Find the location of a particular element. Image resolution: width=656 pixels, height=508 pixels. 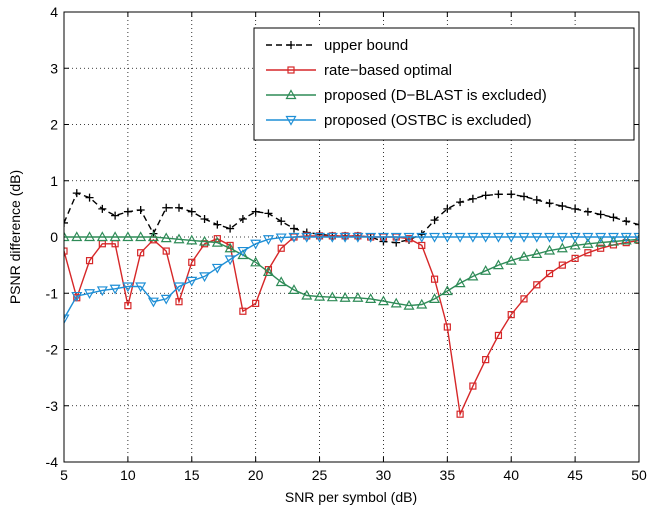

x-tick-label: 5 is located at coordinates (64, 475).